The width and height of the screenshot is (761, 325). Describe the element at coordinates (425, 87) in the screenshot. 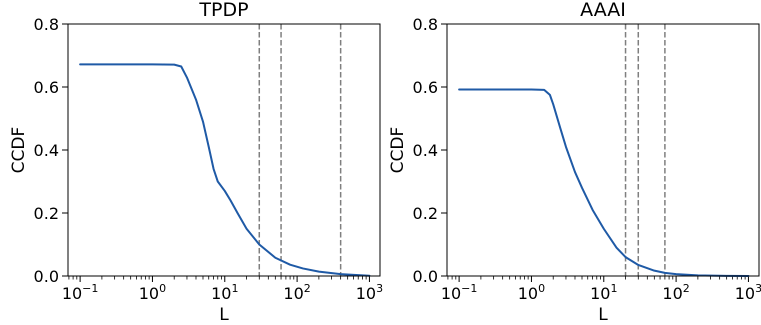

I see `y-tick-label-aaai: 0.6` at that location.